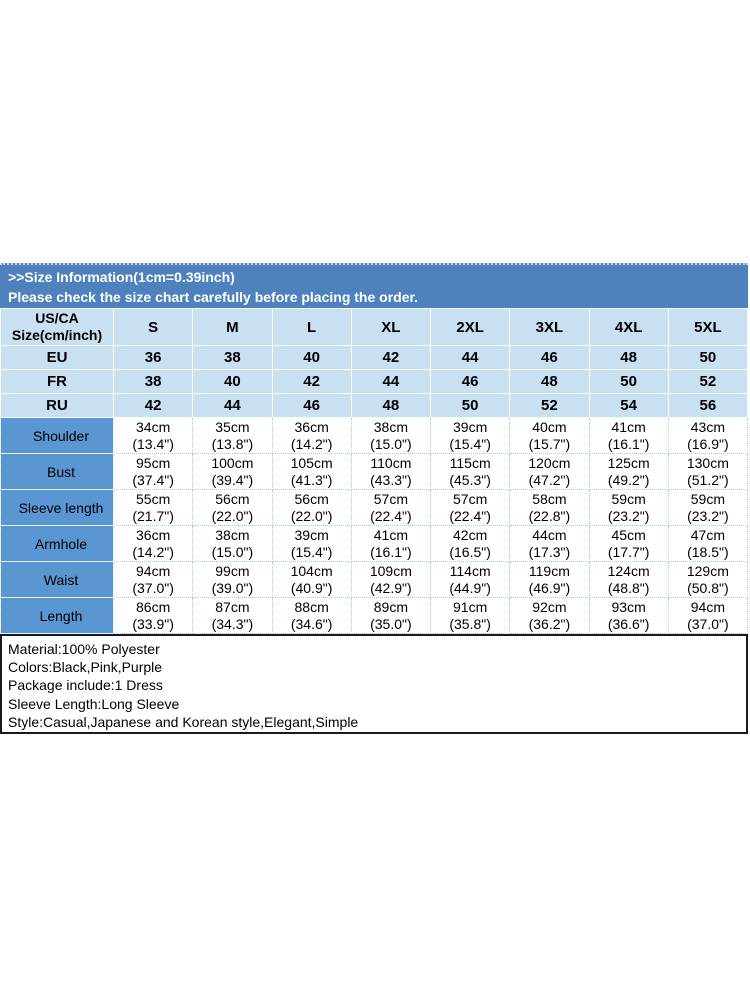 The height and width of the screenshot is (1000, 750). I want to click on measurement-cell: 36cm (14.2"), so click(153, 543).